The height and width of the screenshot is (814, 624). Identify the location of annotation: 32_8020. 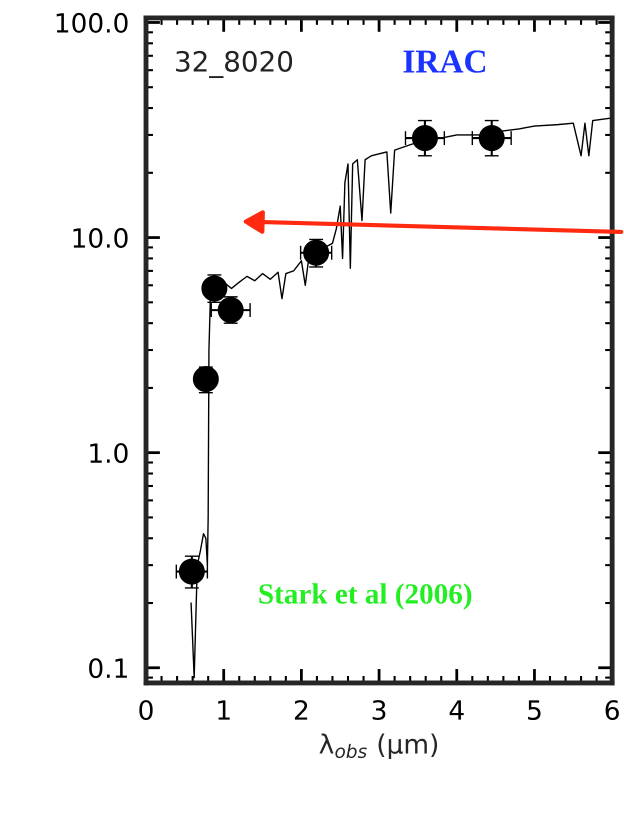
(234, 64).